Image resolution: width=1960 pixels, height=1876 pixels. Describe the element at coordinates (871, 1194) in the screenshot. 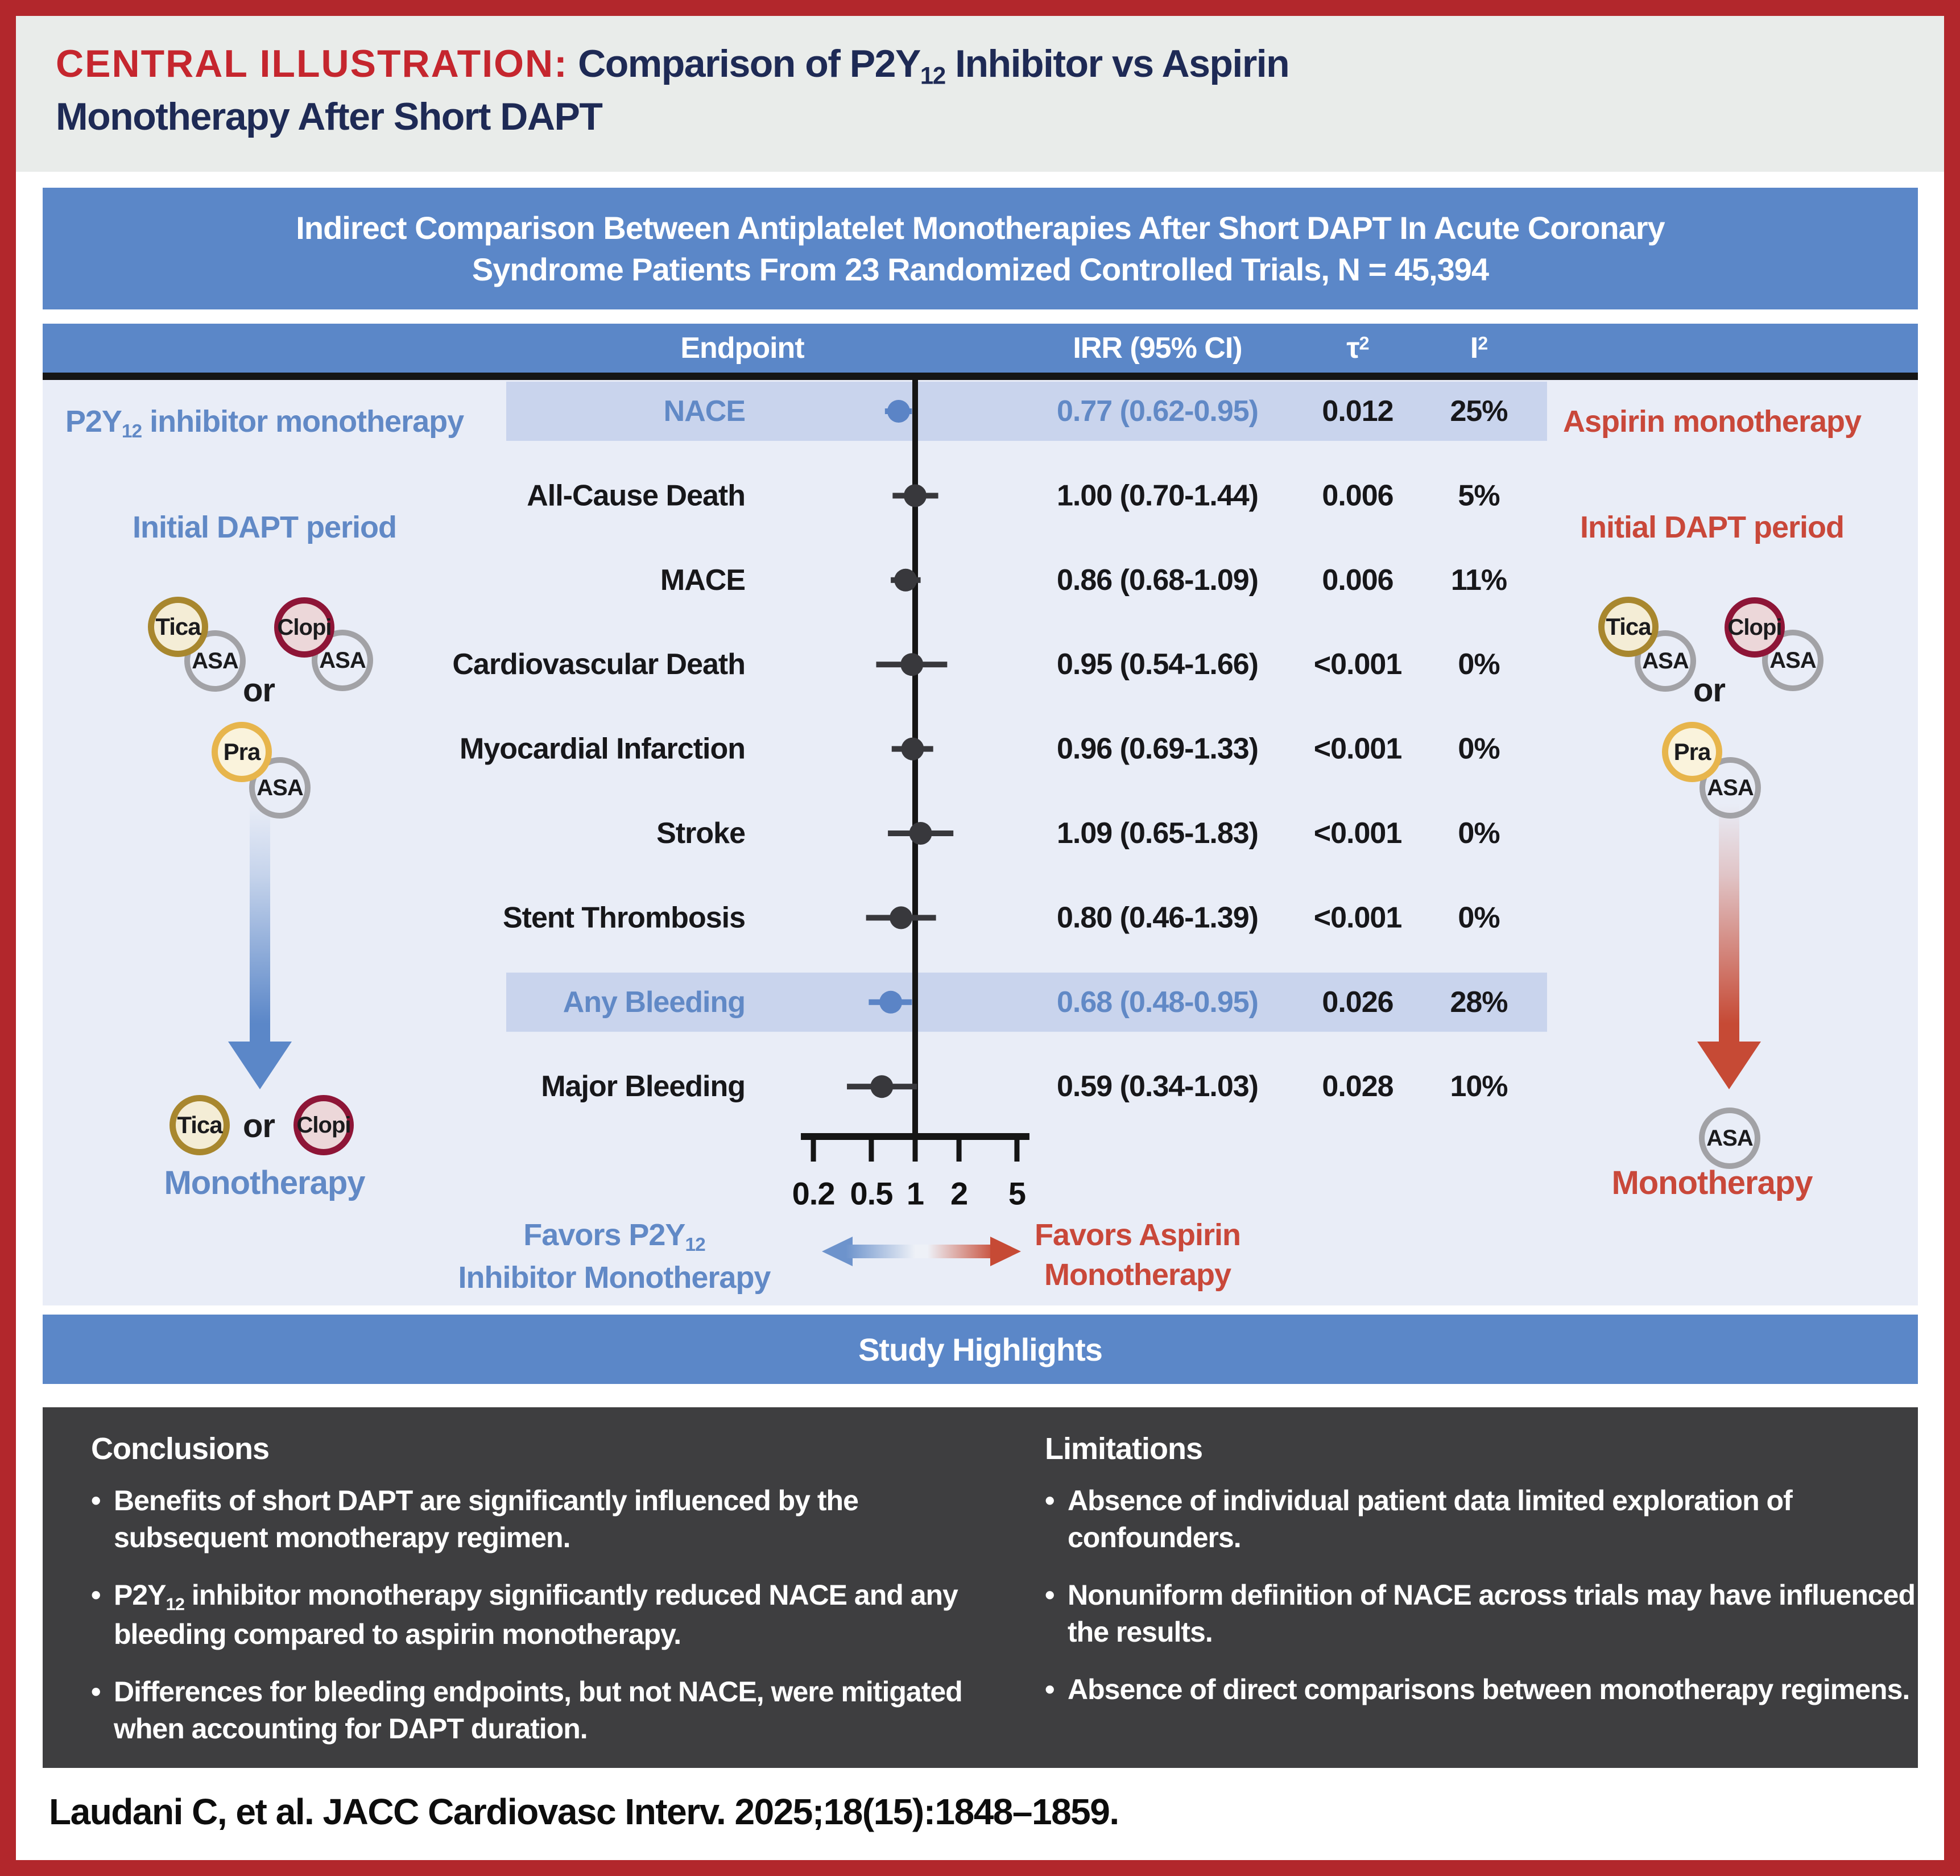

I see `x-tick-label: 0.5` at that location.